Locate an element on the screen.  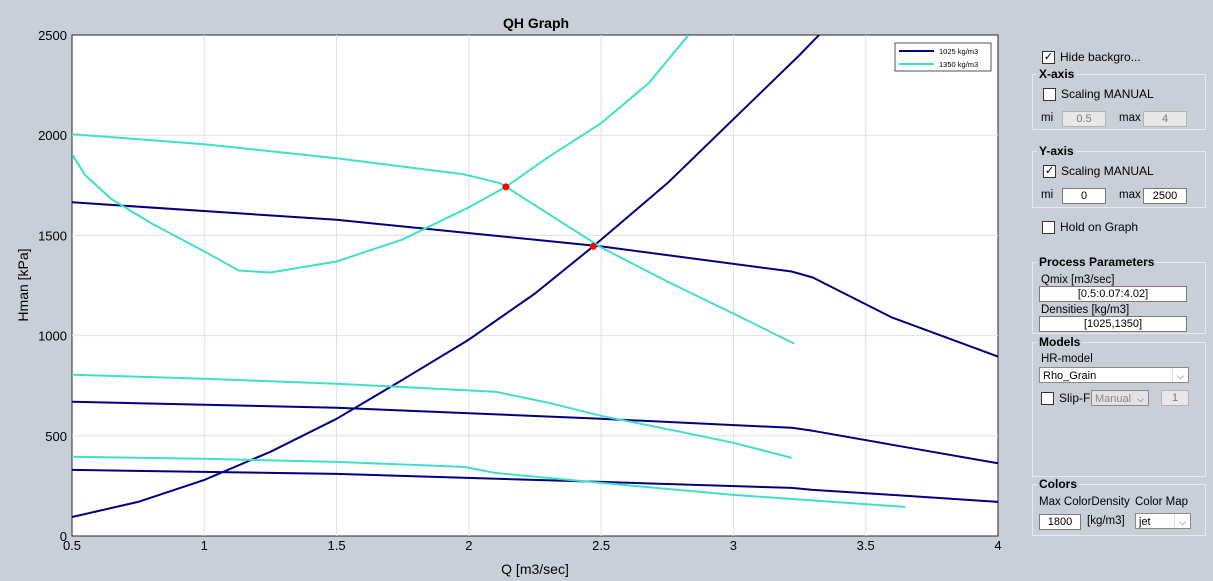
y-min-input: 0 is located at coordinates (1084, 196).